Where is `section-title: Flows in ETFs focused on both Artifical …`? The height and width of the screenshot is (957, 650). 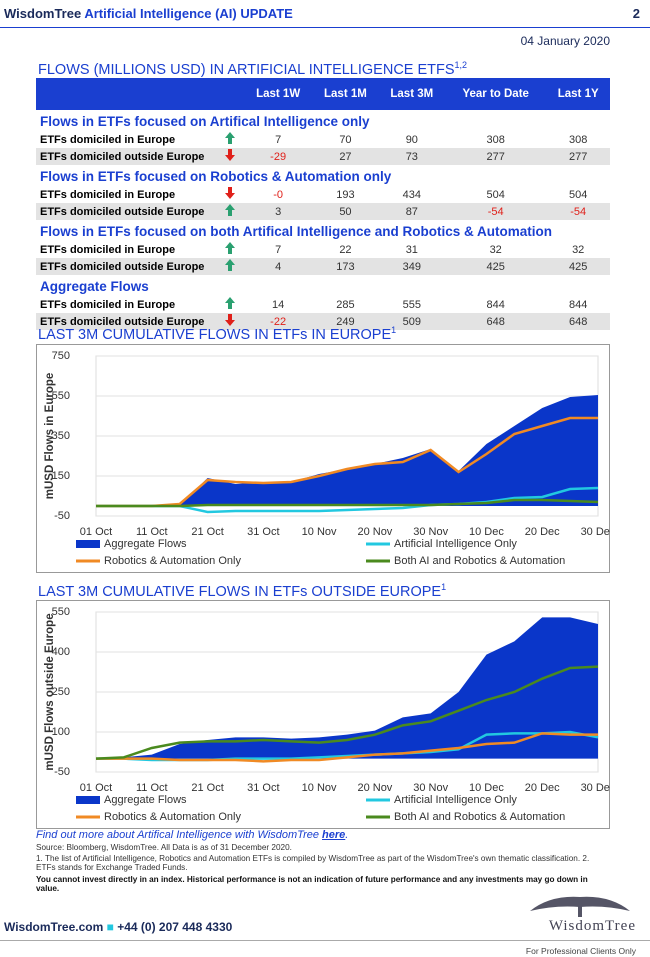
section-title: Flows in ETFs focused on both Artifical … is located at coordinates (296, 231).